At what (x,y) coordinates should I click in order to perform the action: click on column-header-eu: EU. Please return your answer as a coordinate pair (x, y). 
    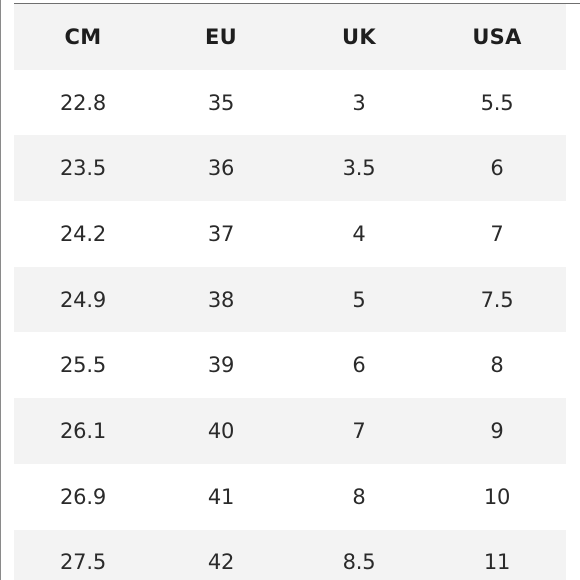
    Looking at the image, I should click on (221, 36).